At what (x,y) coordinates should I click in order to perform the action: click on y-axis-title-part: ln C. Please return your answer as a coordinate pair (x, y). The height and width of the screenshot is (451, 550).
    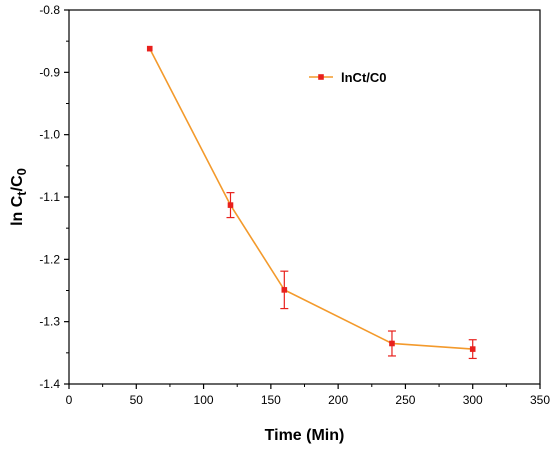
    Looking at the image, I should click on (17, 210).